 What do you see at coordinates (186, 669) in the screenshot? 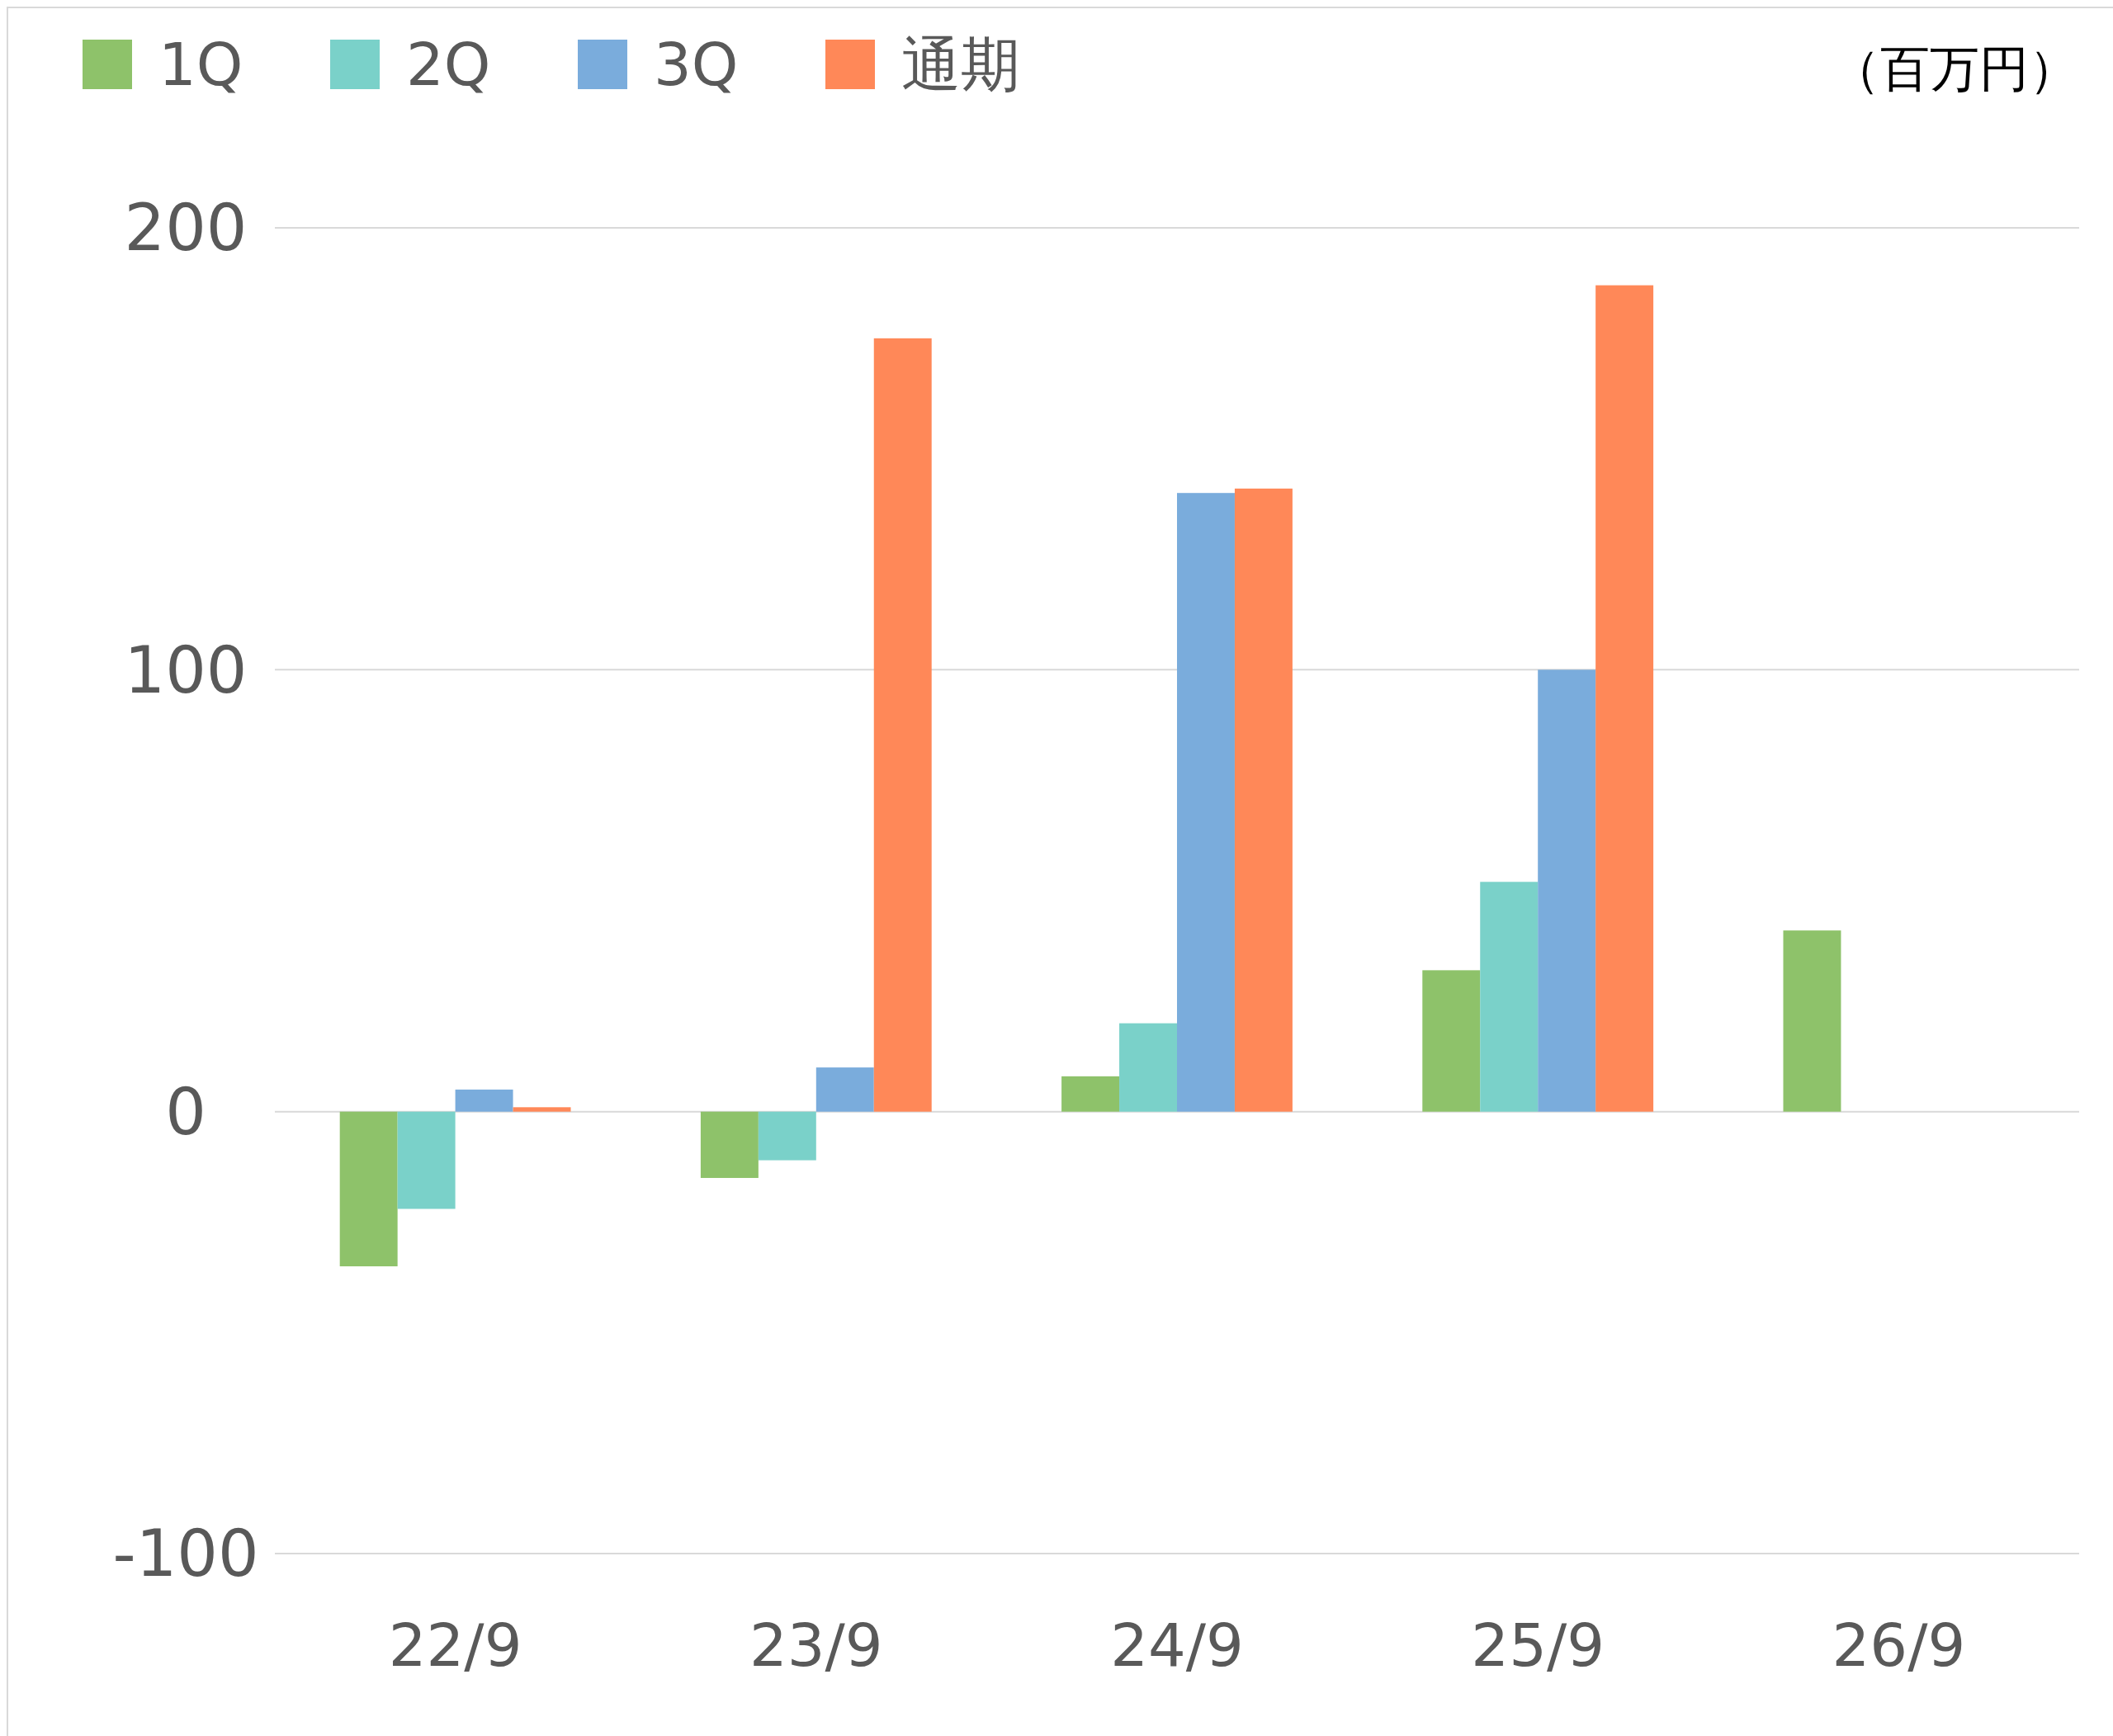
I see `y-tick-label: 100` at bounding box center [186, 669].